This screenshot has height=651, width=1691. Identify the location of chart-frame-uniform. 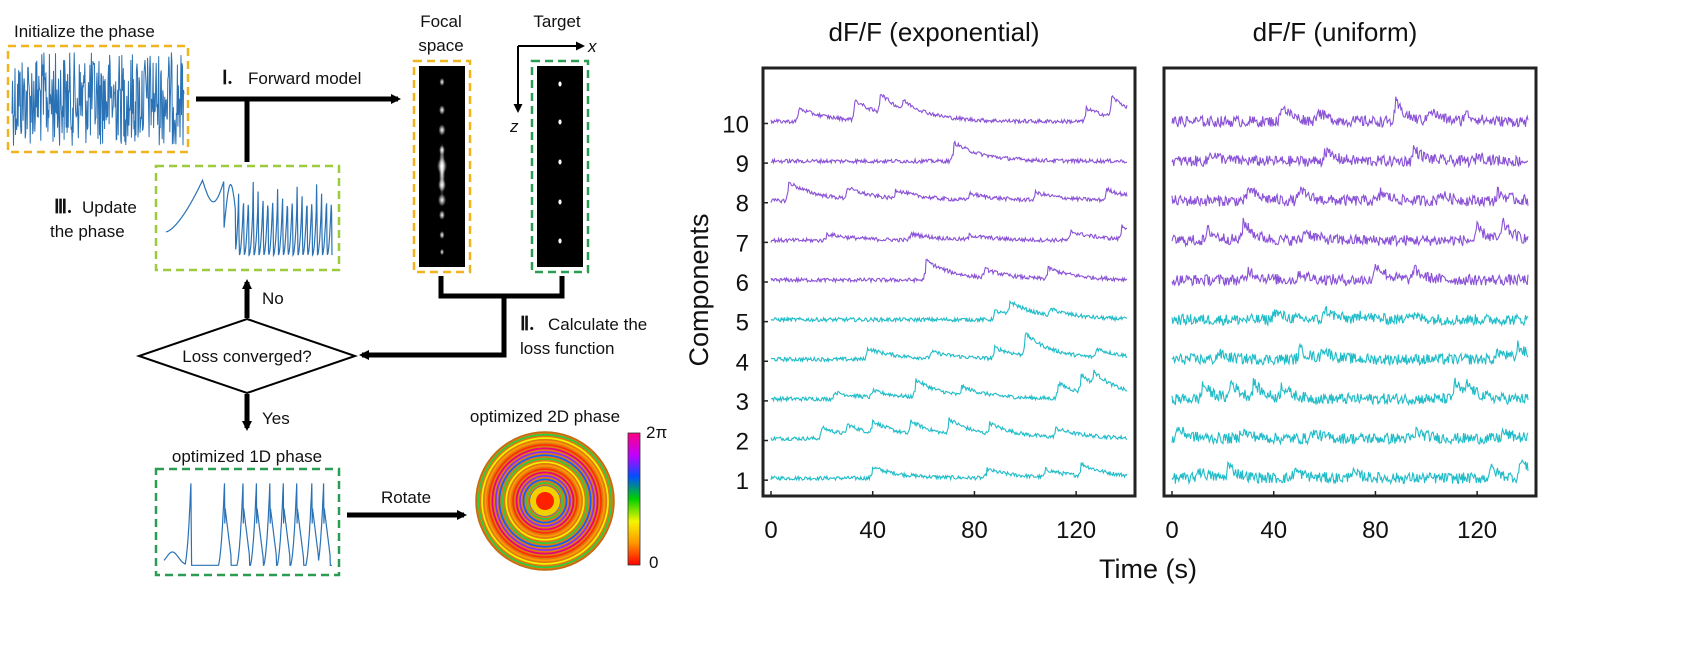
(1350, 282).